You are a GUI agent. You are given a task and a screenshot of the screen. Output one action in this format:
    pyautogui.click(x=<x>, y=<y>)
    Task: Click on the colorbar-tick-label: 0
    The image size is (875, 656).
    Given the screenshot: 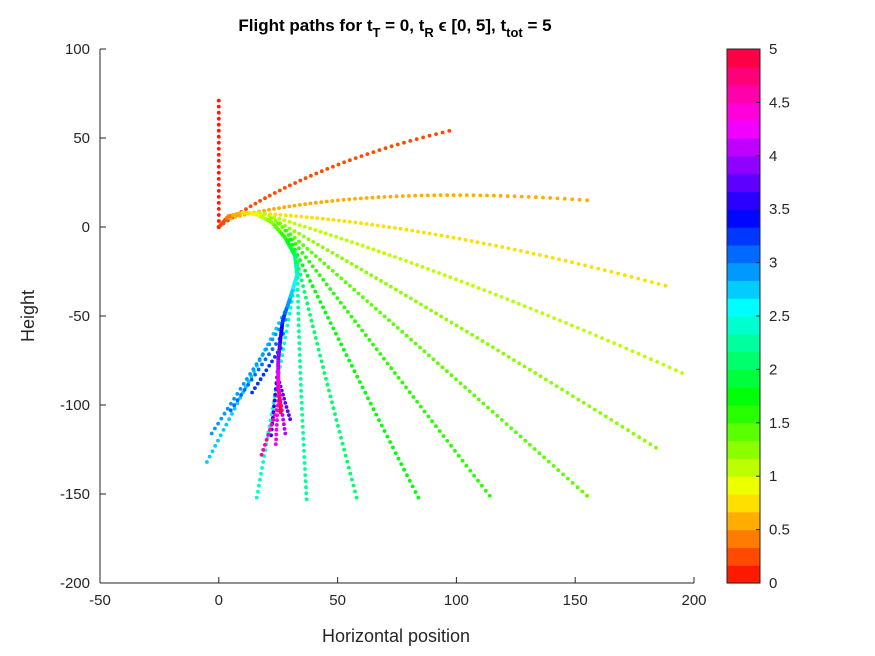 What is the action you would take?
    pyautogui.click(x=773, y=583)
    